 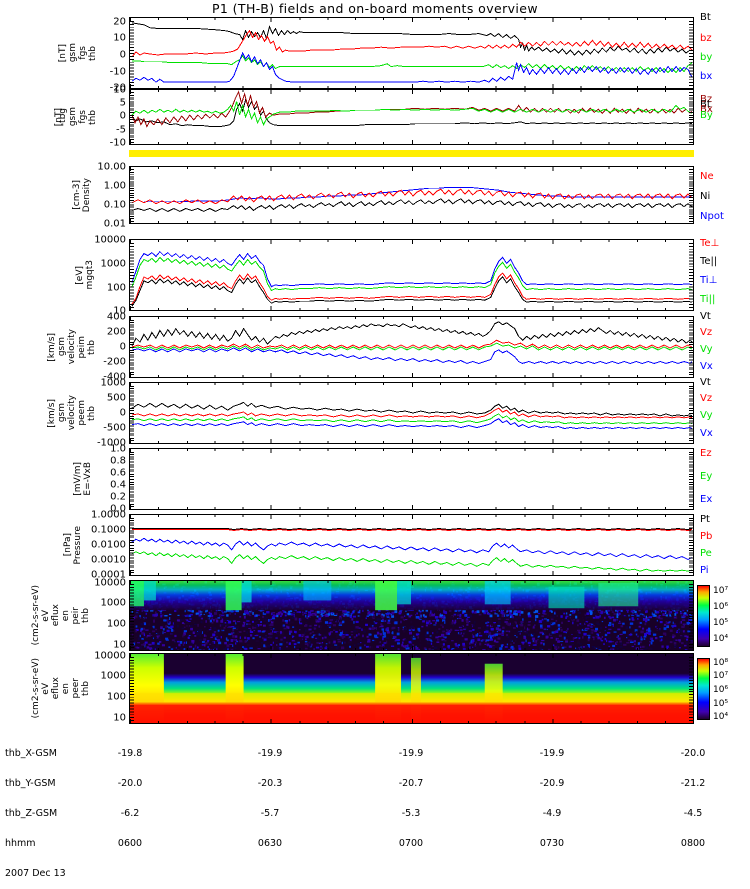 What do you see at coordinates (706, 38) in the screenshot?
I see `legend-bz: bz` at bounding box center [706, 38].